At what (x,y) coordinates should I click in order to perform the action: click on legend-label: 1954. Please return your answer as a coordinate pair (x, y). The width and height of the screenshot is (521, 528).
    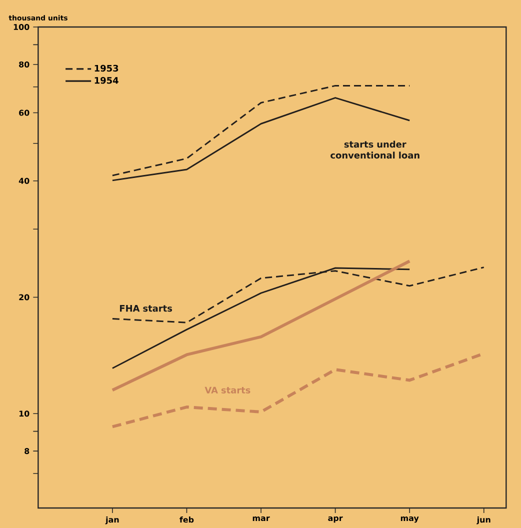
    Looking at the image, I should click on (106, 80).